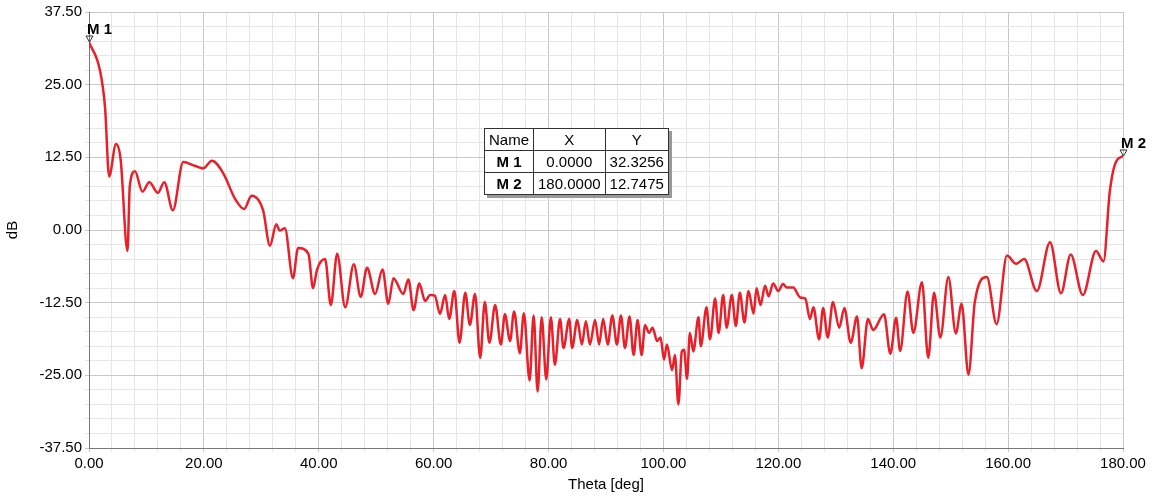  Describe the element at coordinates (509, 139) in the screenshot. I see `annotation: Name` at that location.